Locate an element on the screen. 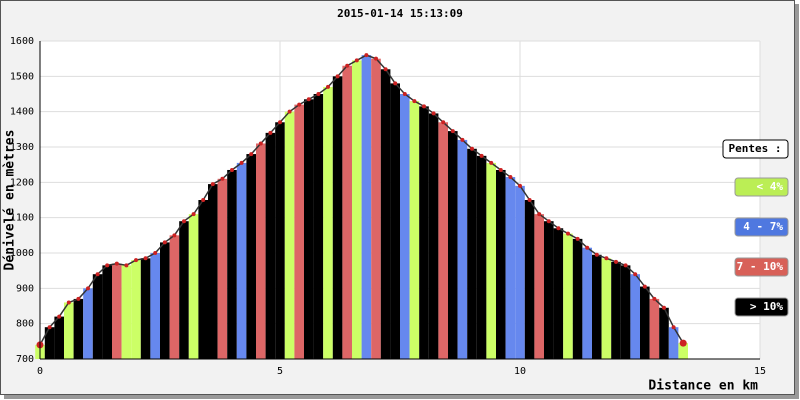 This screenshot has height=400, width=800. y-tick-label: 800 is located at coordinates (25, 324).